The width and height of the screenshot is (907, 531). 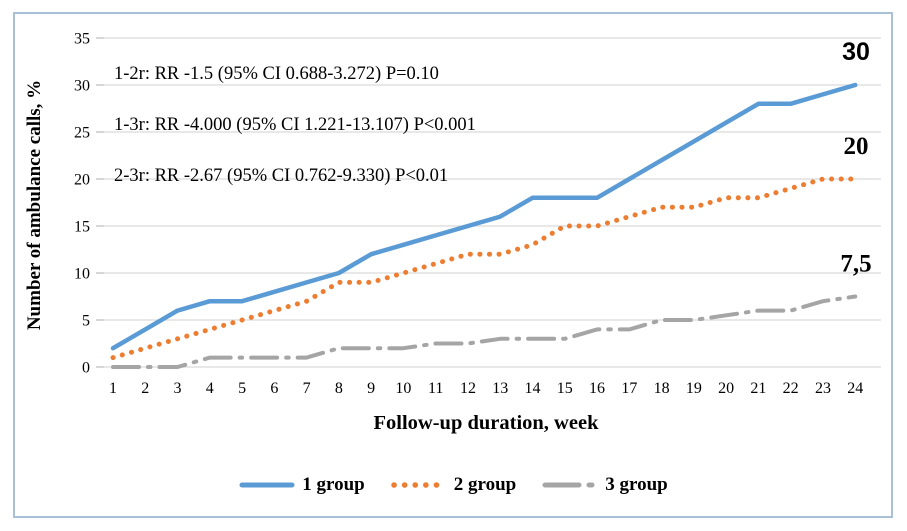 What do you see at coordinates (307, 388) in the screenshot?
I see `x-tick-label: 7` at bounding box center [307, 388].